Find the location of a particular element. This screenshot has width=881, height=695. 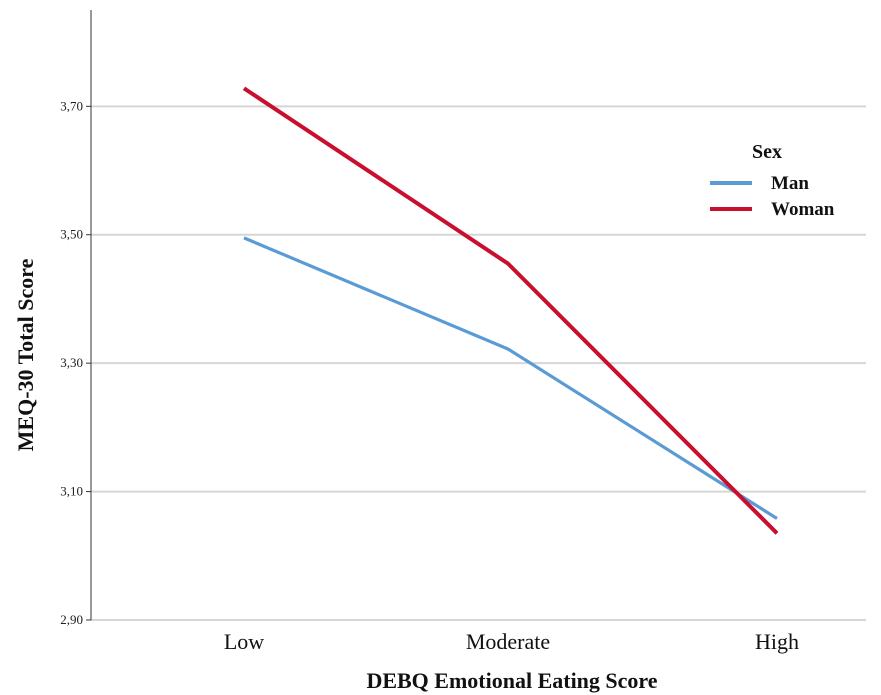

y-axis-title: MEQ-30 Total Score is located at coordinates (25, 354).